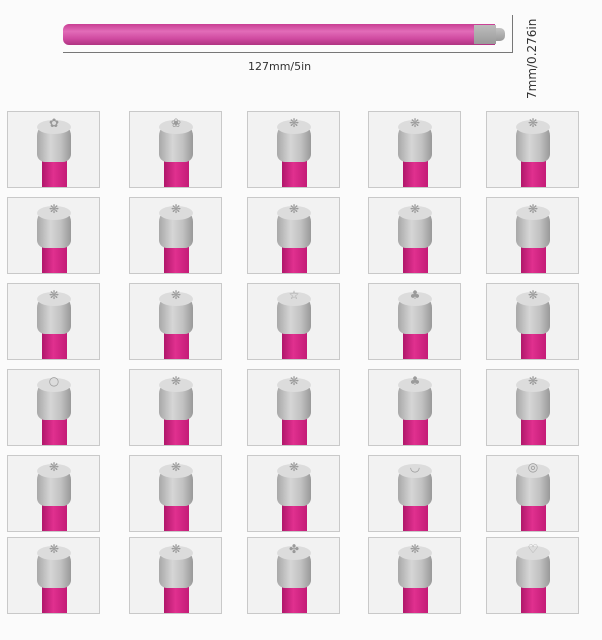  Describe the element at coordinates (500, 34) in the screenshot. I see `rod-tip` at that location.